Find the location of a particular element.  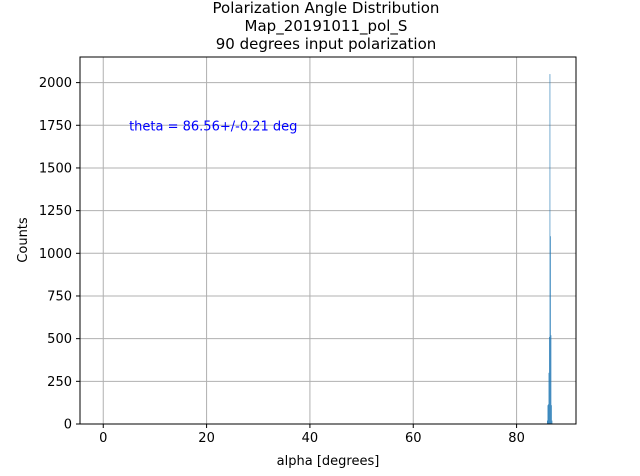

chart-title-line-3: 90 degrees input polarization is located at coordinates (326, 44).